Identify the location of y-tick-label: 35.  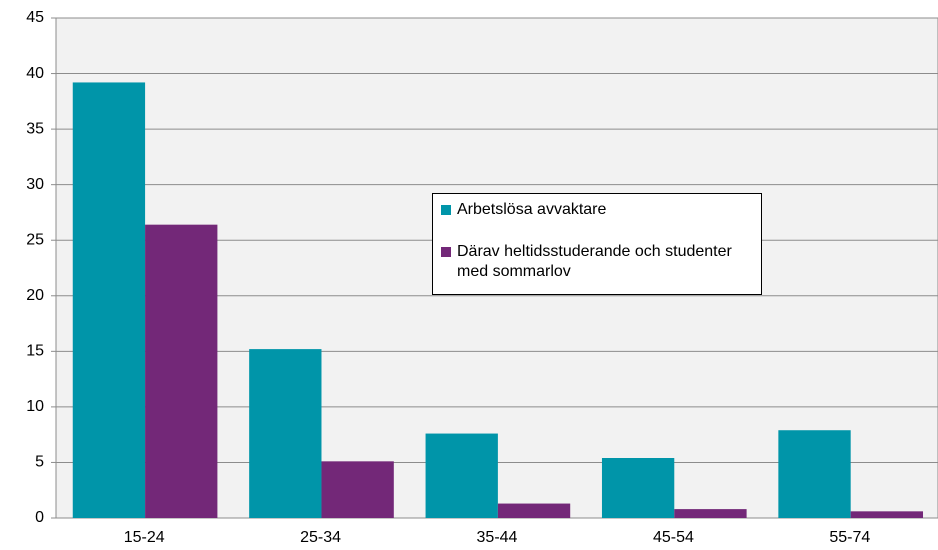
(35, 128).